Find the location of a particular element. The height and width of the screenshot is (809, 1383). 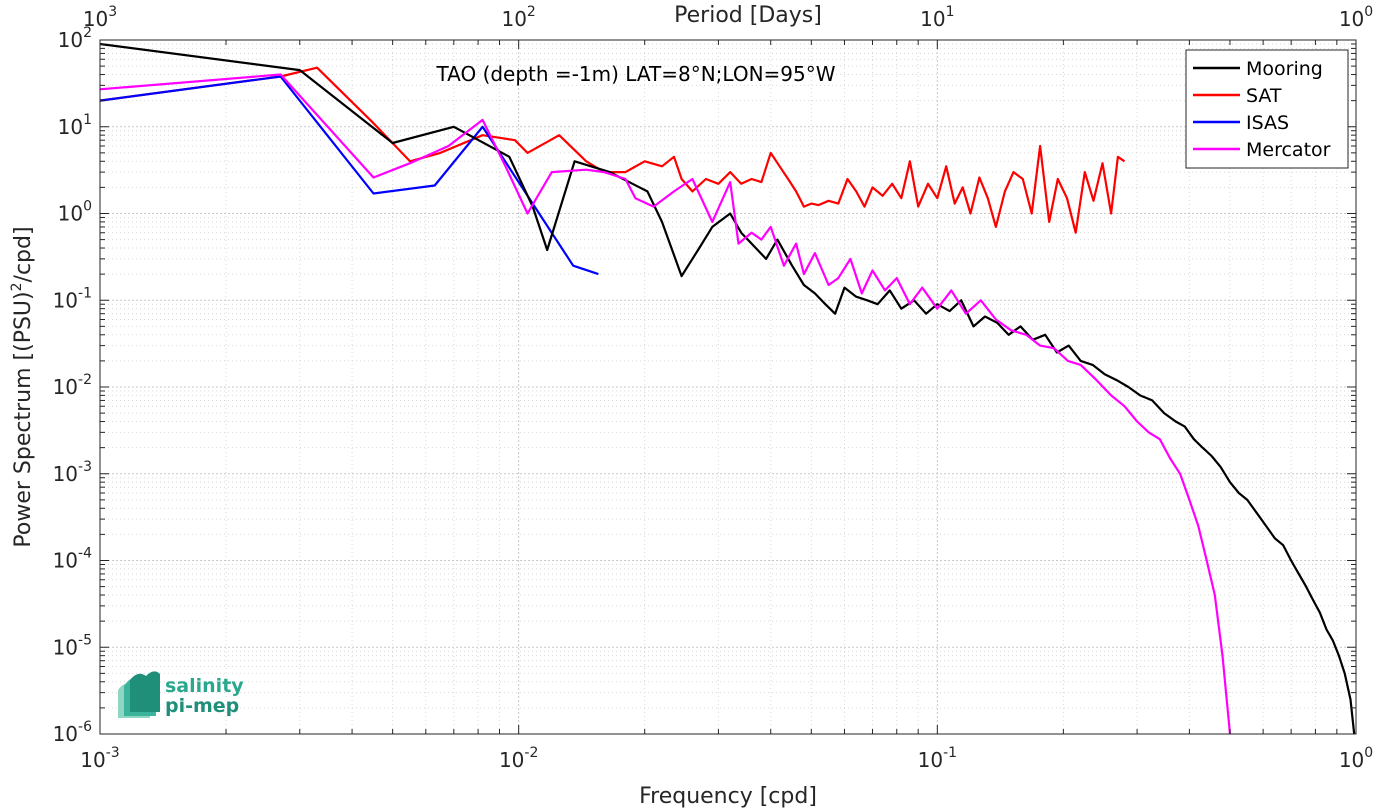

y-tick-exp: -1 is located at coordinates (85, 293).